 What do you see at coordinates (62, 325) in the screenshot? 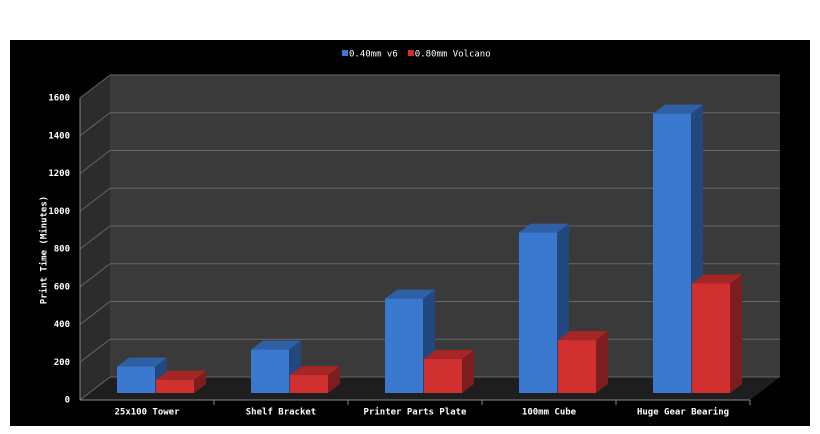
I see `y-tick-label: 400` at bounding box center [62, 325].